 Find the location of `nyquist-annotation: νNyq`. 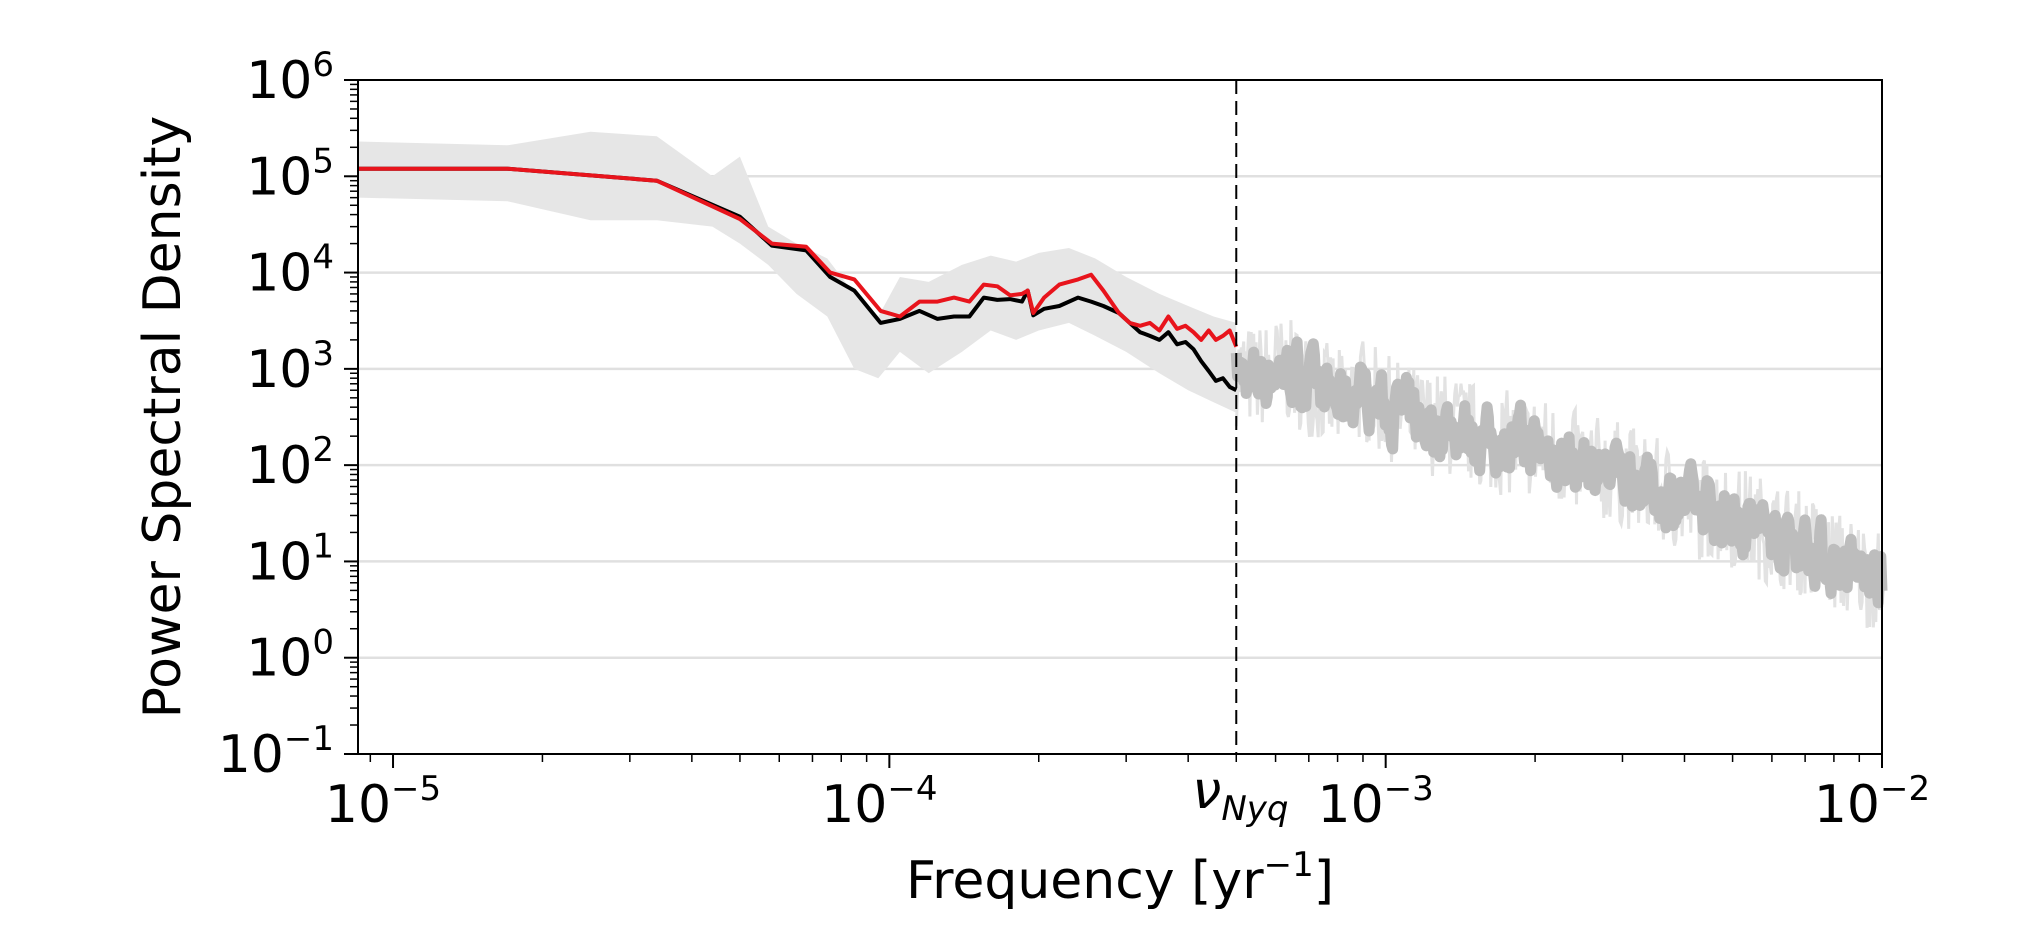

nyquist-annotation: νNyq is located at coordinates (1240, 454).